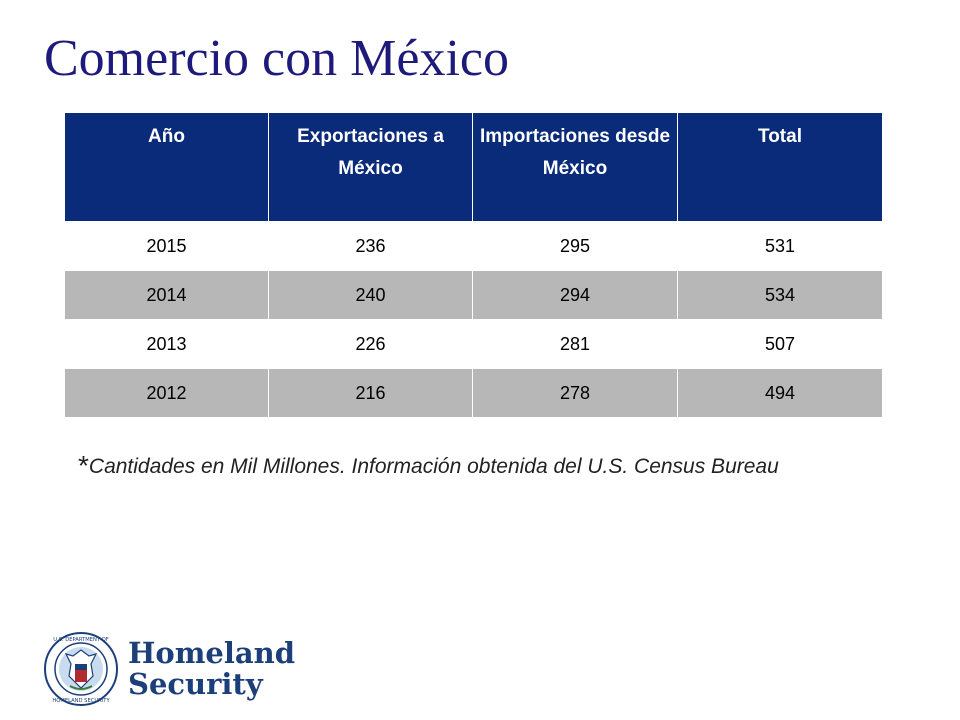  What do you see at coordinates (575, 344) in the screenshot?
I see `cell-imports: 281` at bounding box center [575, 344].